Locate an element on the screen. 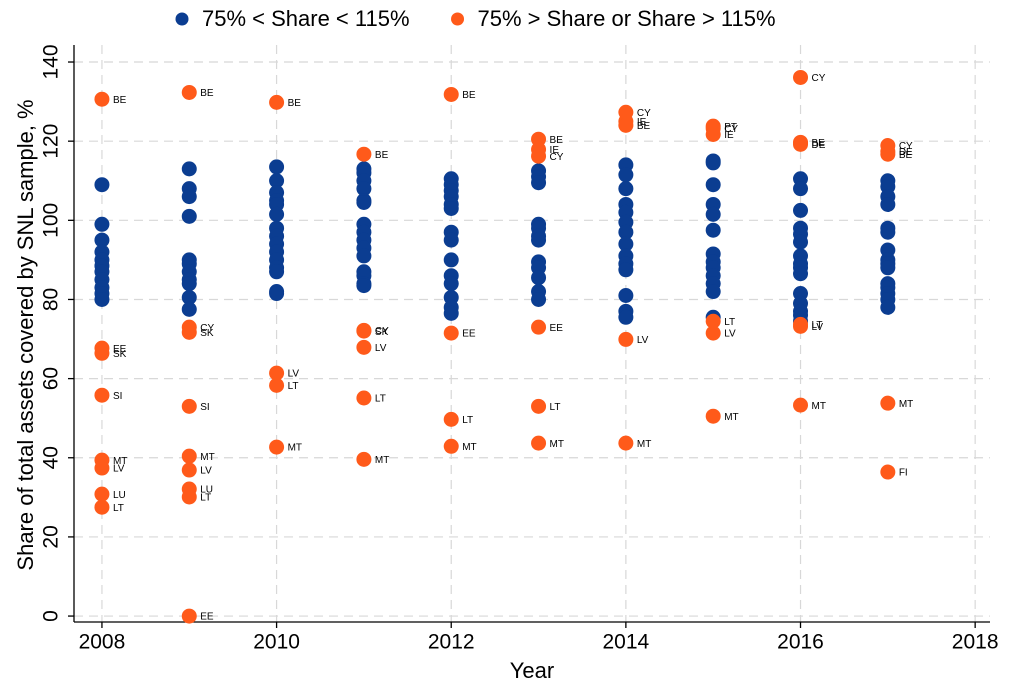 This screenshot has width=1009, height=688. point-label: PT is located at coordinates (730, 127).